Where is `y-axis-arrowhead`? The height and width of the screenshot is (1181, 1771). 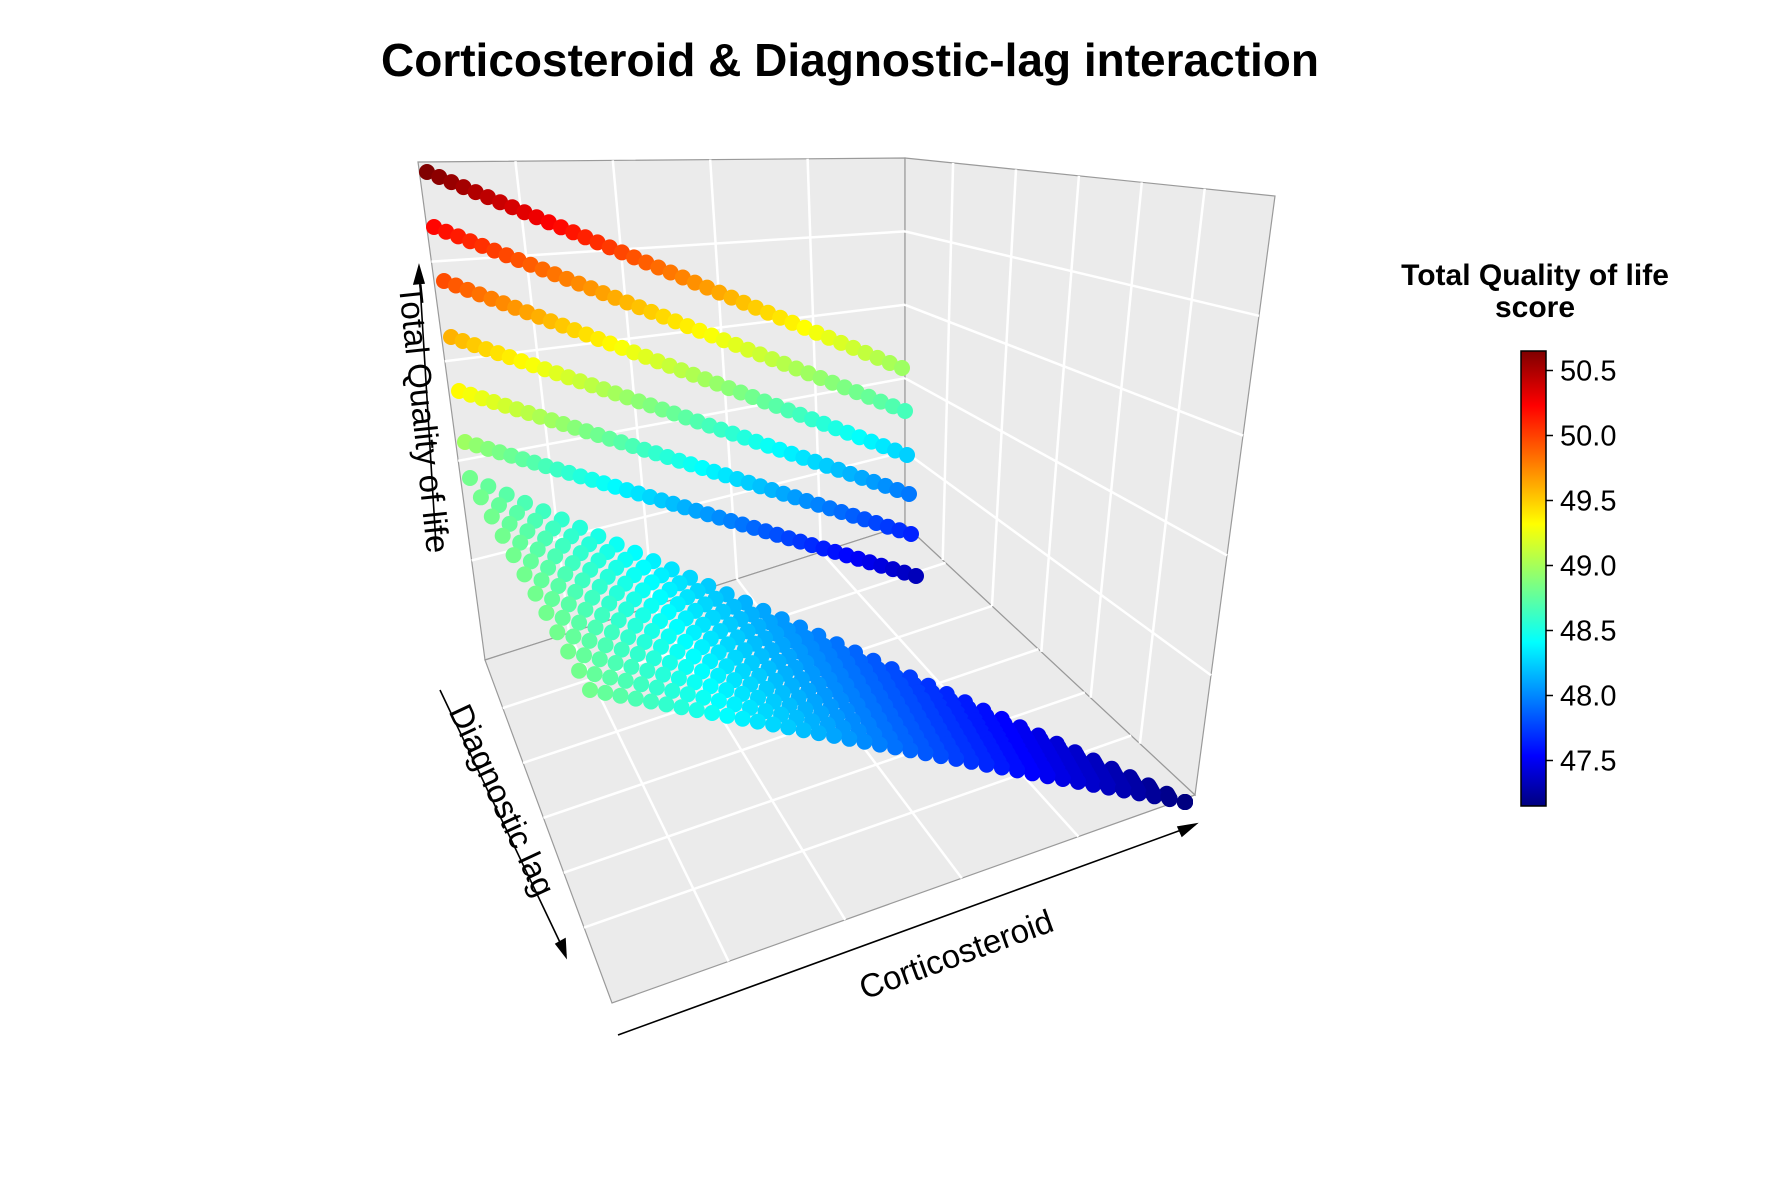 y-axis-arrowhead is located at coordinates (560, 948).